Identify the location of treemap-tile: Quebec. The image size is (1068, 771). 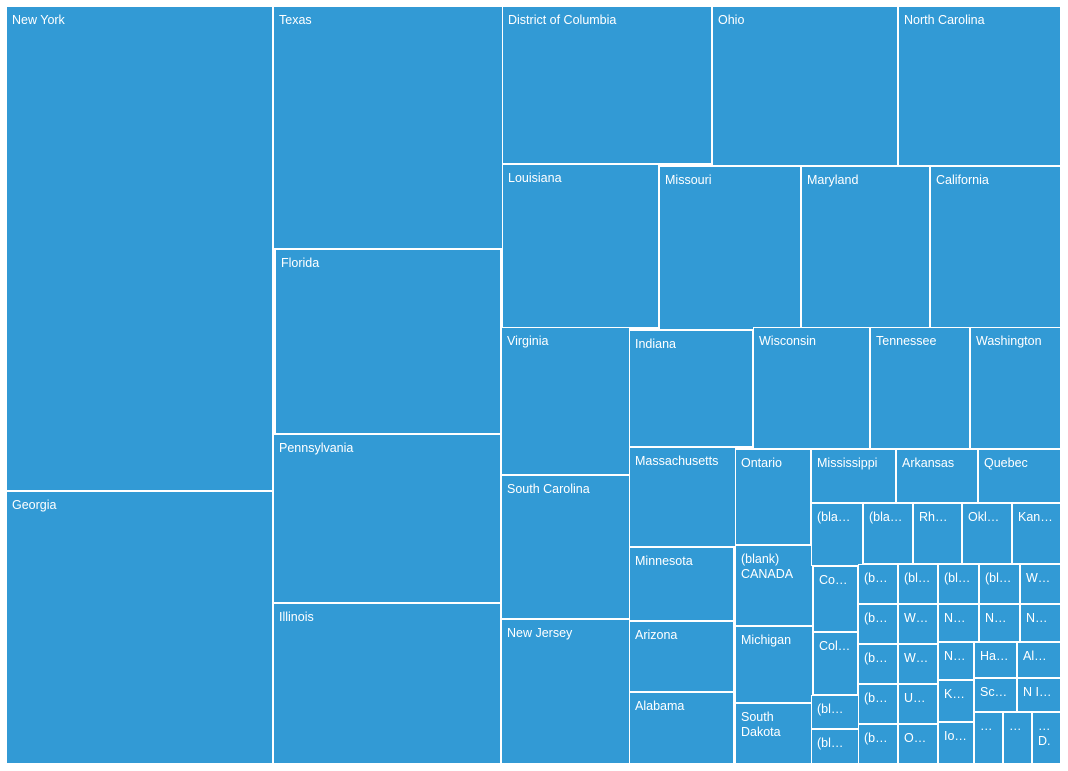
(1019, 476).